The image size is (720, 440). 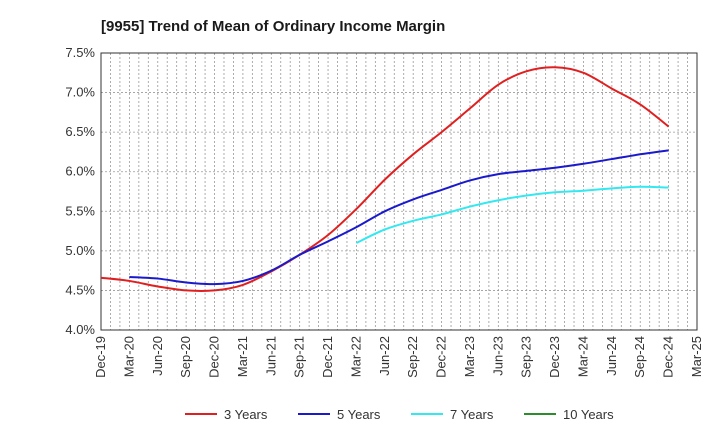 What do you see at coordinates (582, 356) in the screenshot?
I see `x-tick-label: Mar-24` at bounding box center [582, 356].